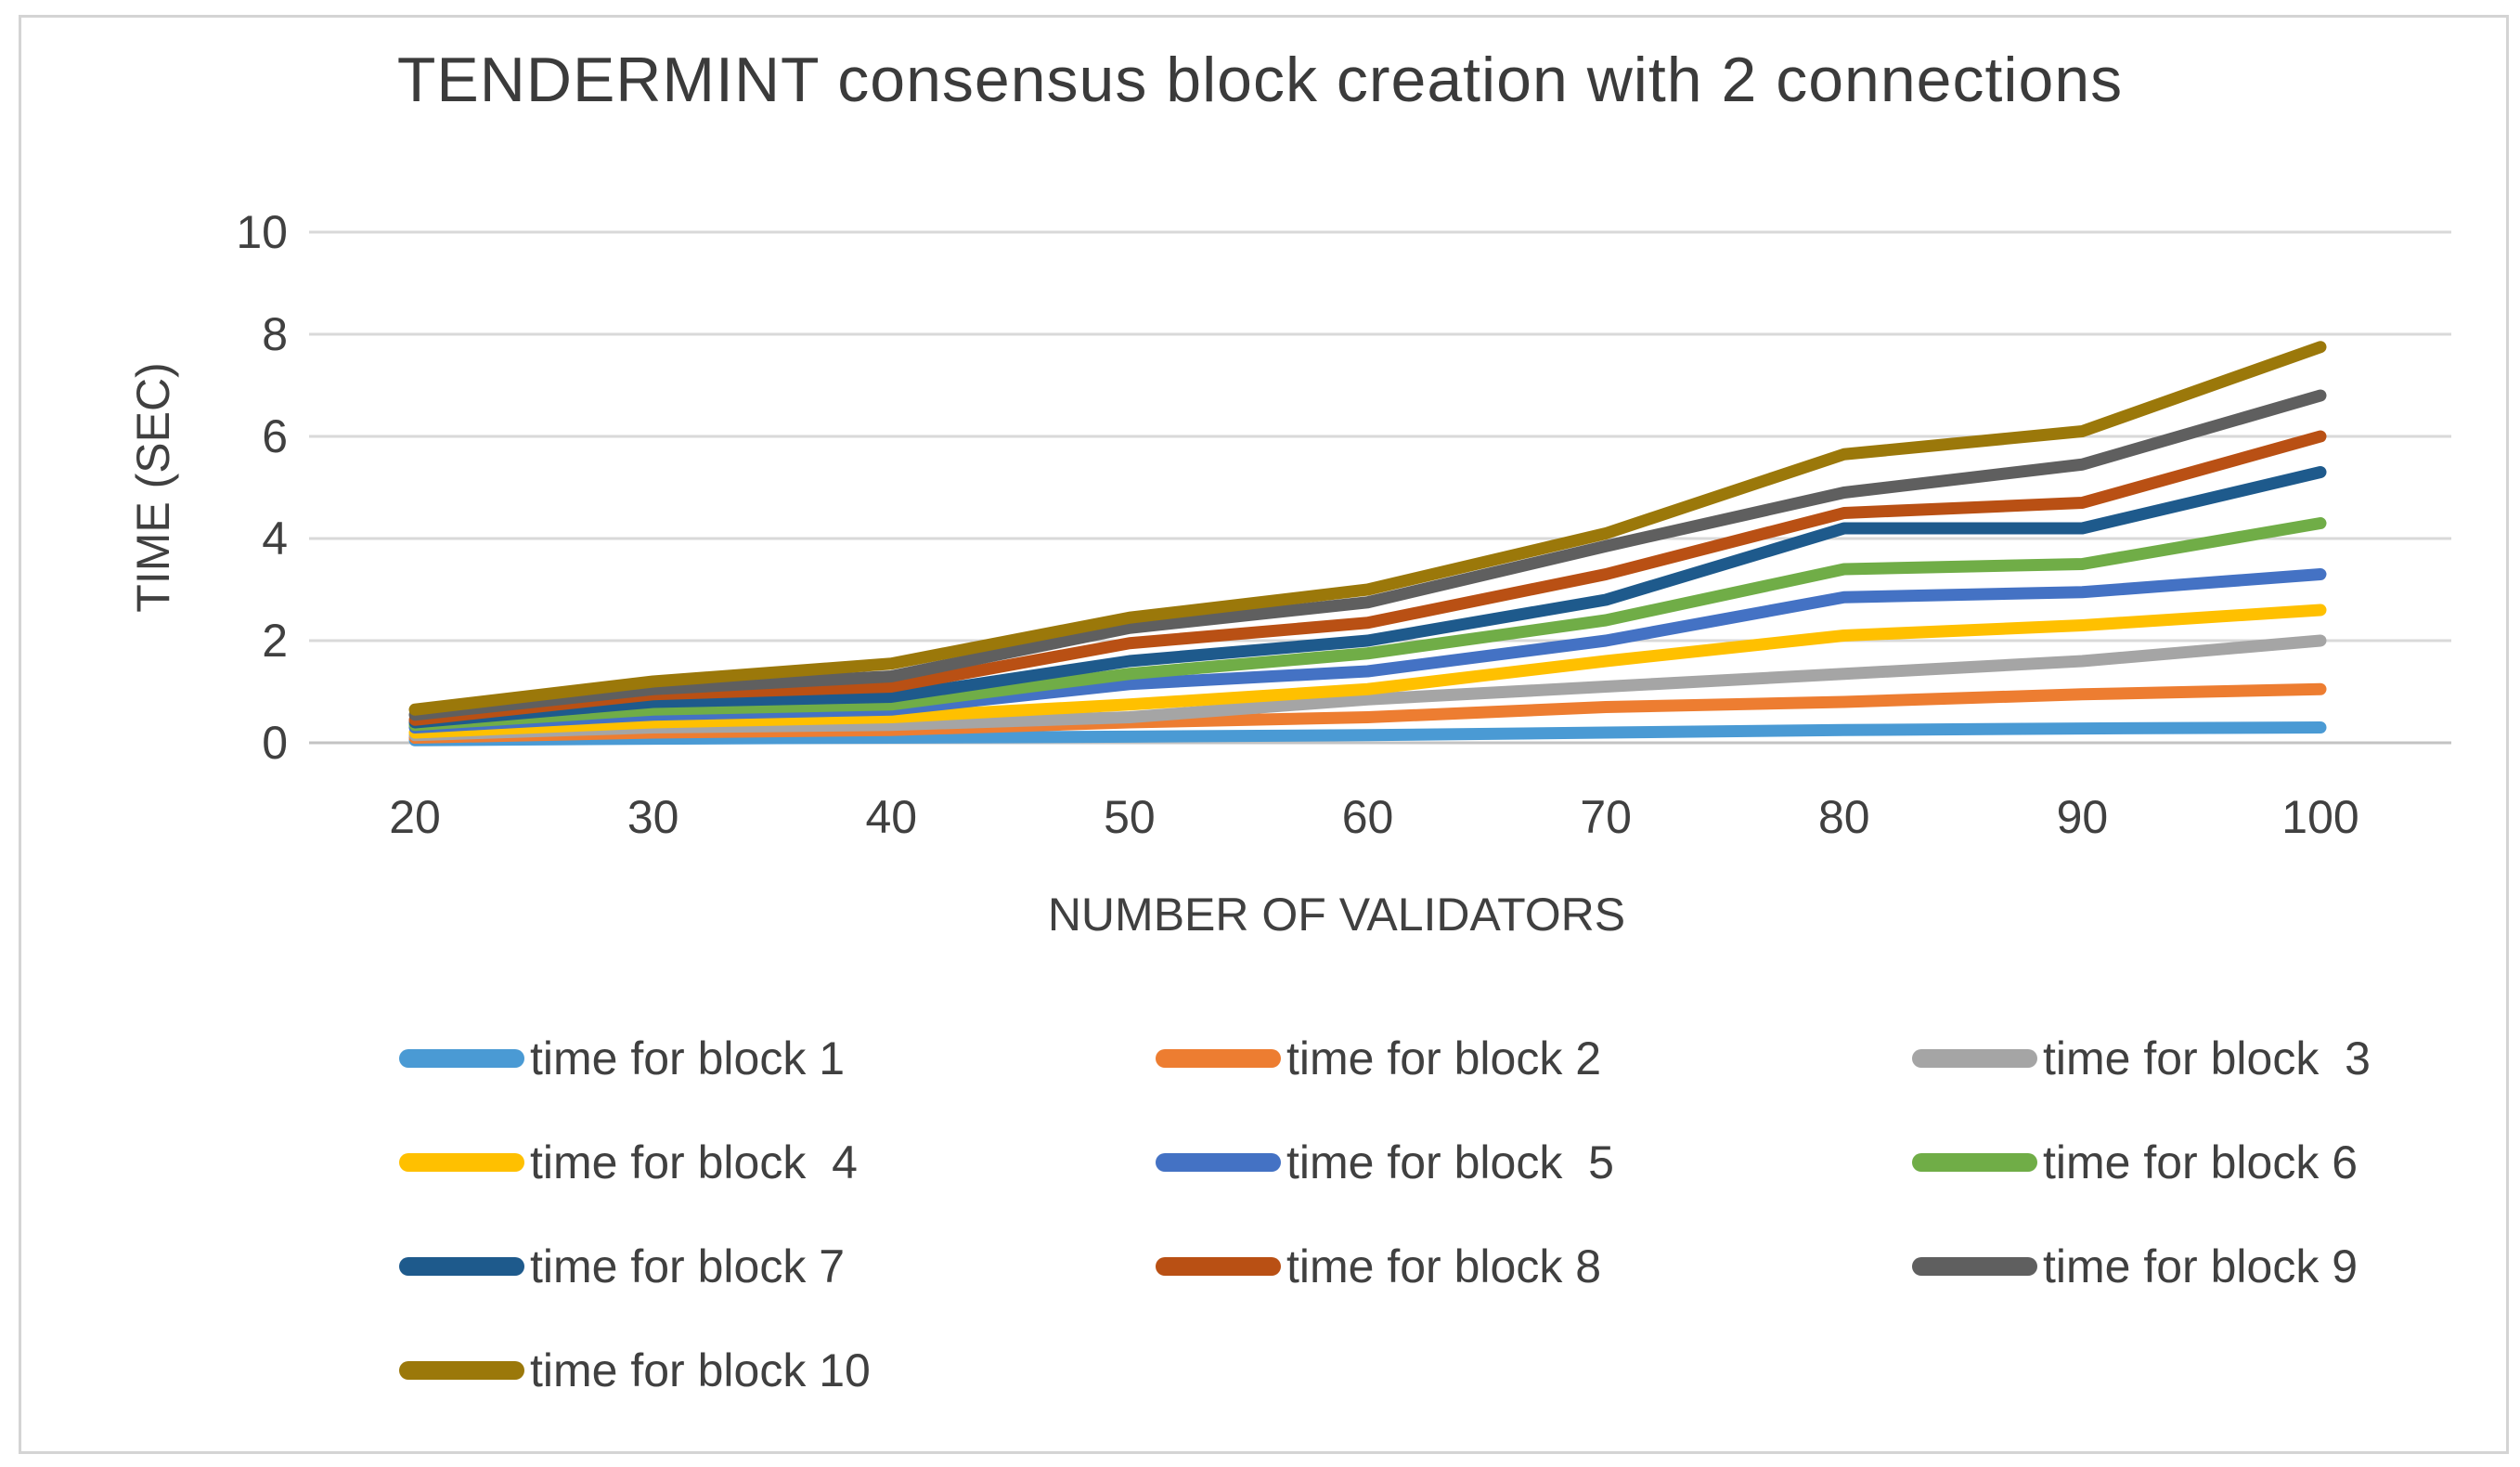  Describe the element at coordinates (688, 1266) in the screenshot. I see `legend-label: time for block 7` at that location.